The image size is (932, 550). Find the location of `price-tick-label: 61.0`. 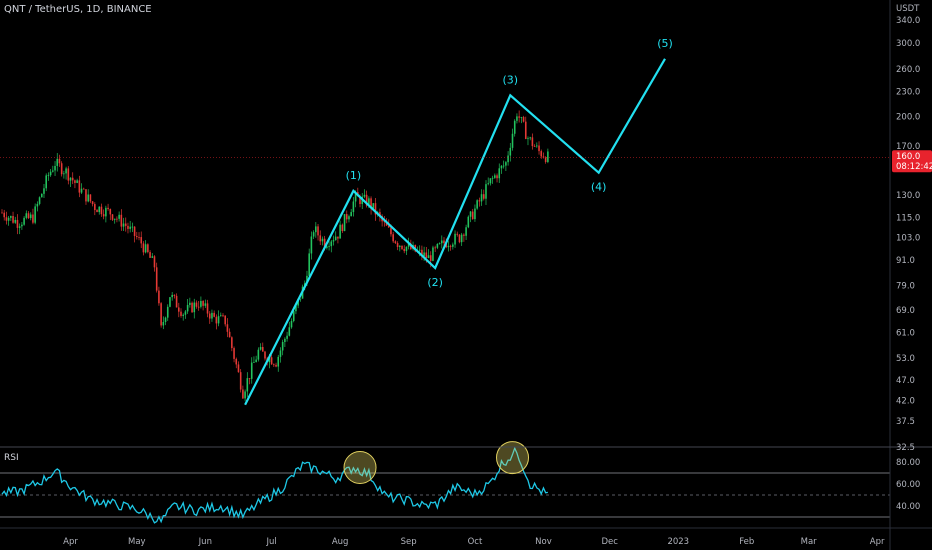

price-tick-label: 61.0 is located at coordinates (905, 334).